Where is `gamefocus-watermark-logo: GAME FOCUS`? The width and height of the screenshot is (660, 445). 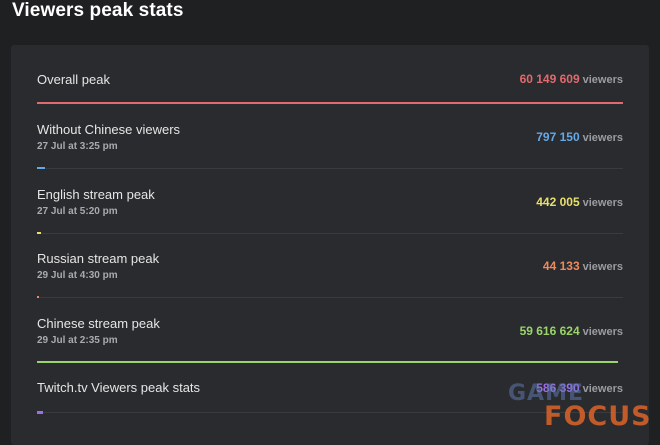 gamefocus-watermark-logo: GAME FOCUS is located at coordinates (579, 407).